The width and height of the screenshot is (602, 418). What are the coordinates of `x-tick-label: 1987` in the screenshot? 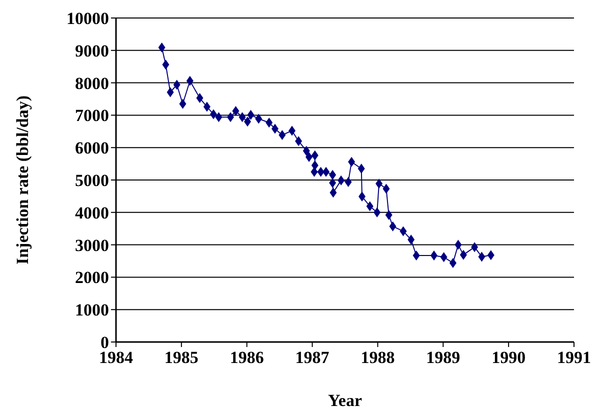 It's located at (312, 357).